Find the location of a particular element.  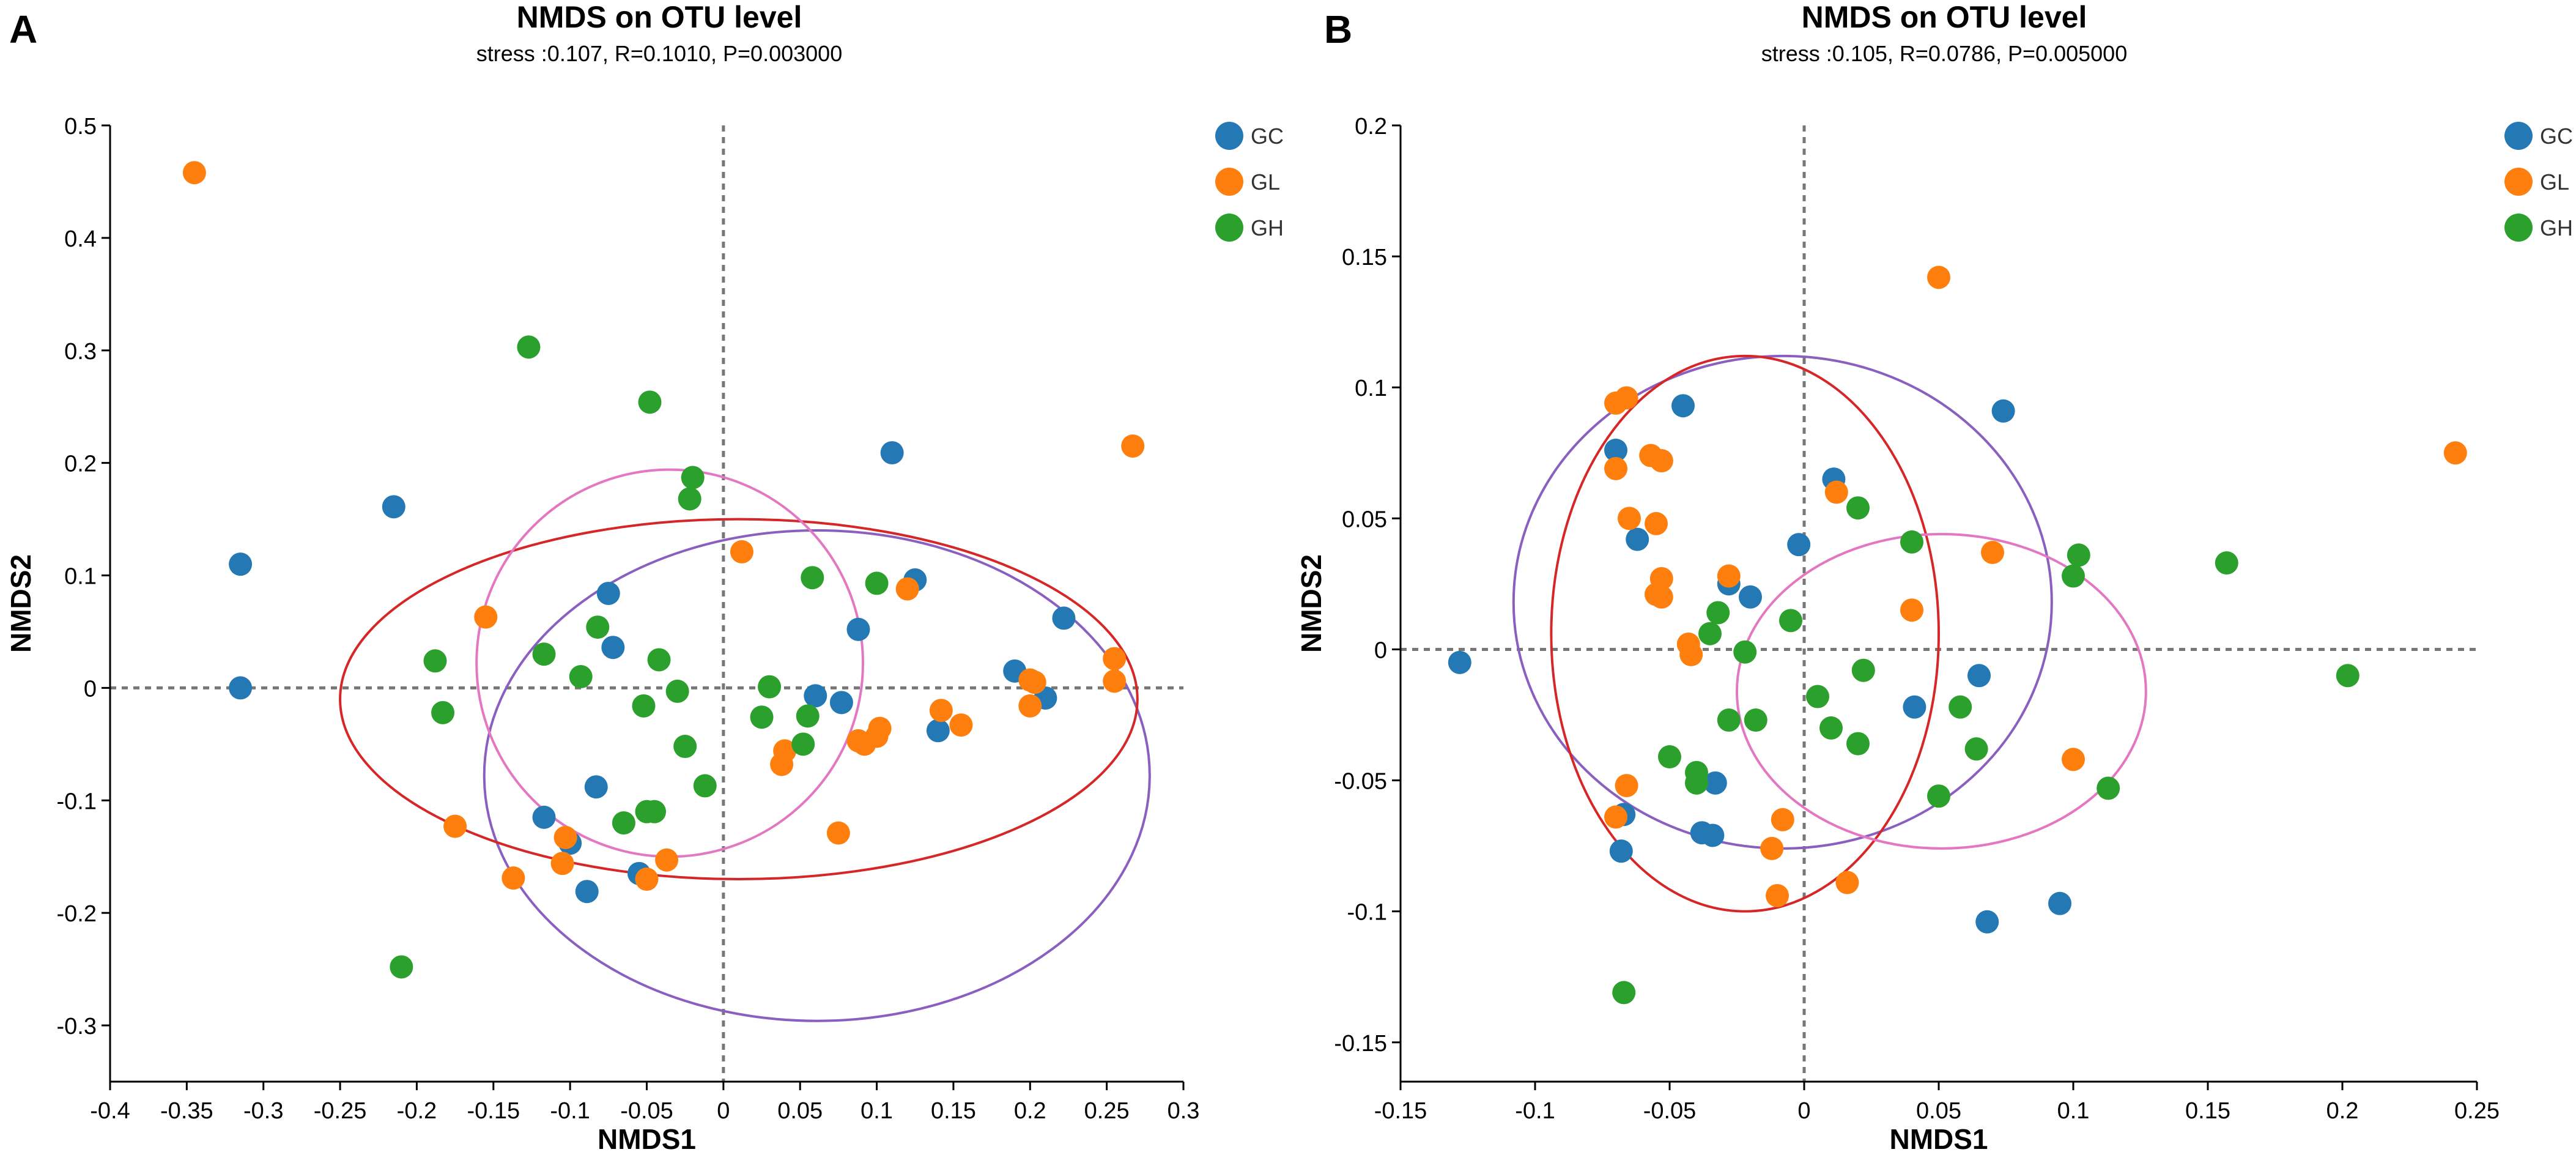

legend-marker-gl is located at coordinates (1229, 182).